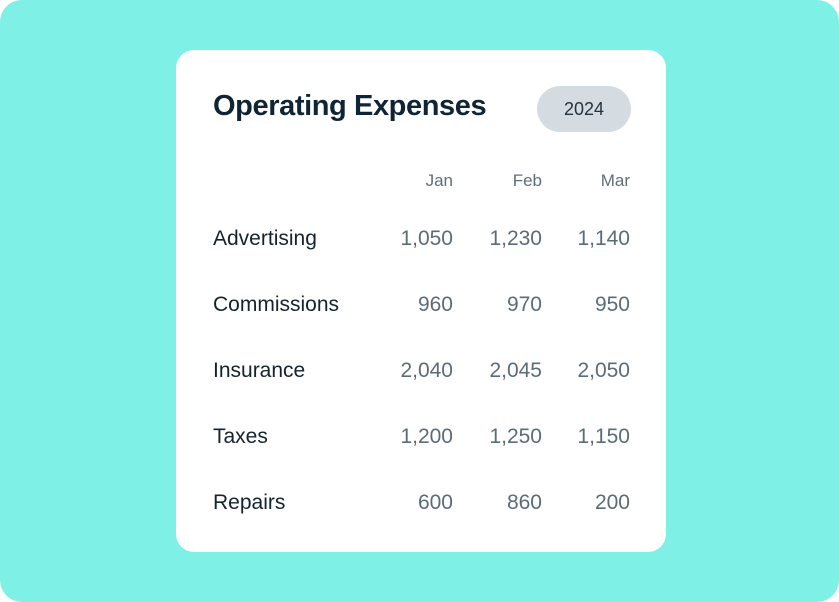 Image resolution: width=839 pixels, height=602 pixels. Describe the element at coordinates (240, 436) in the screenshot. I see `row-label-taxes: Taxes` at that location.